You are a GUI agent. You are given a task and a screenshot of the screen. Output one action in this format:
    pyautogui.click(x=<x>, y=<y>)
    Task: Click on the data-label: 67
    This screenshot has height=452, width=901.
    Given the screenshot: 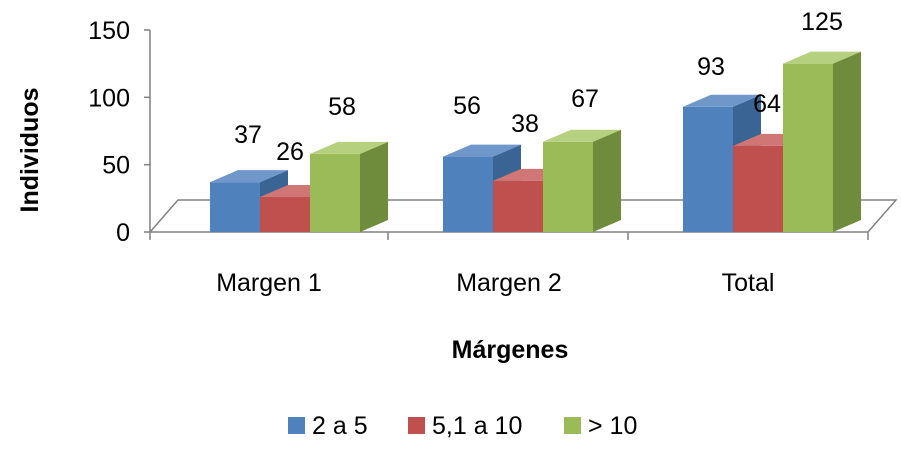 What is the action you would take?
    pyautogui.click(x=585, y=99)
    